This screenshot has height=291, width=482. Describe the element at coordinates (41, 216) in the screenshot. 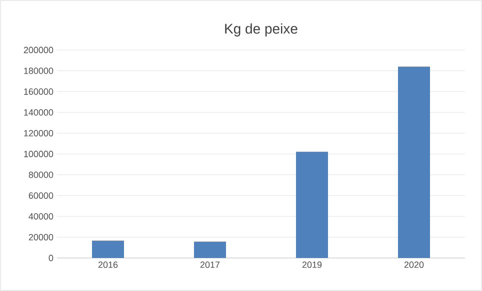

I see `y-tick-label: 40000` at that location.